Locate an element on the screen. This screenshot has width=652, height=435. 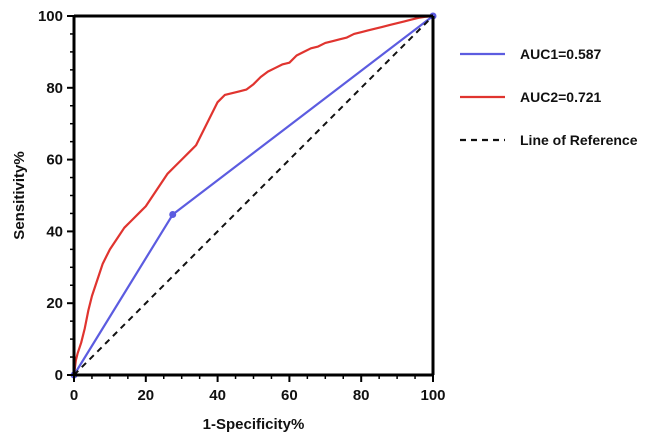
y-tick-label-20: 20 is located at coordinates (54, 303).